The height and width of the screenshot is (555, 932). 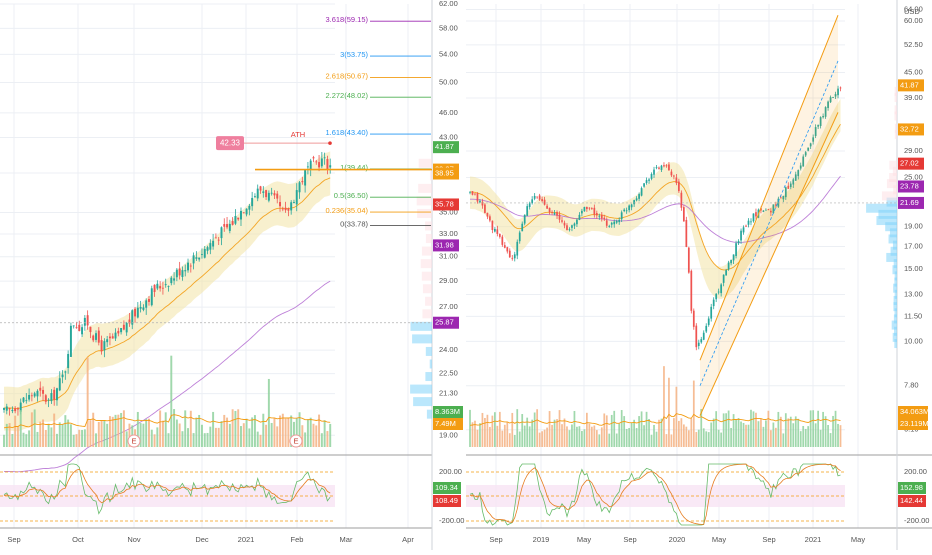 What do you see at coordinates (448, 81) in the screenshot?
I see `price-axis-label: 50.00` at bounding box center [448, 81].